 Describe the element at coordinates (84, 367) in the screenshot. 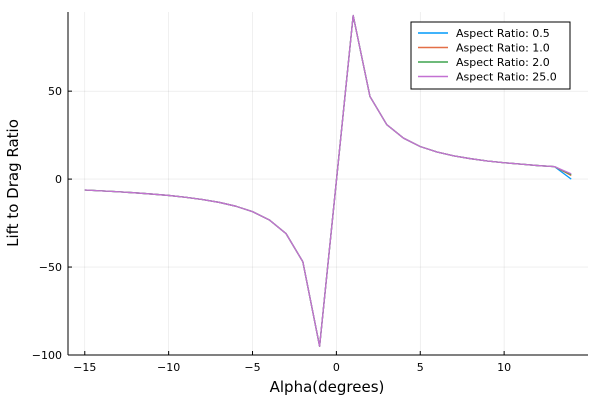

I see `x-tick-label: −15` at that location.